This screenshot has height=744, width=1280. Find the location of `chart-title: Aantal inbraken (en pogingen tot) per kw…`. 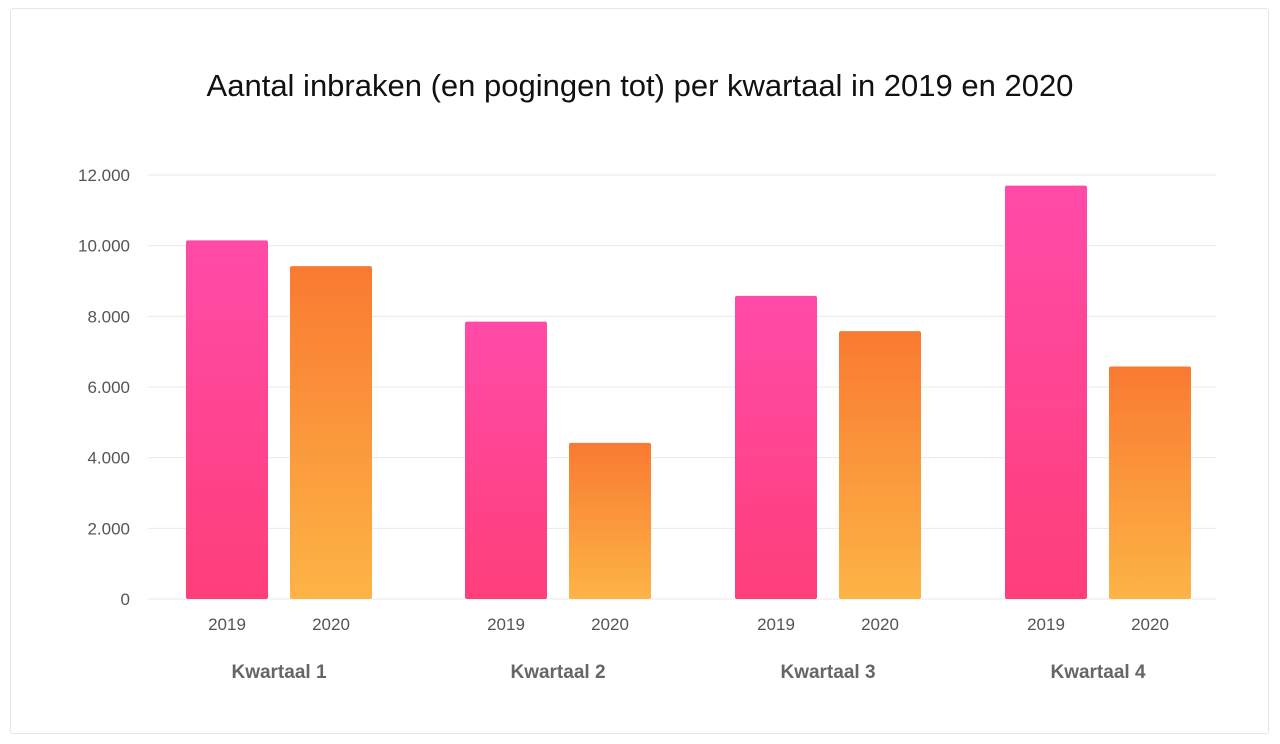

chart-title: Aantal inbraken (en pogingen tot) per kw… is located at coordinates (640, 85).